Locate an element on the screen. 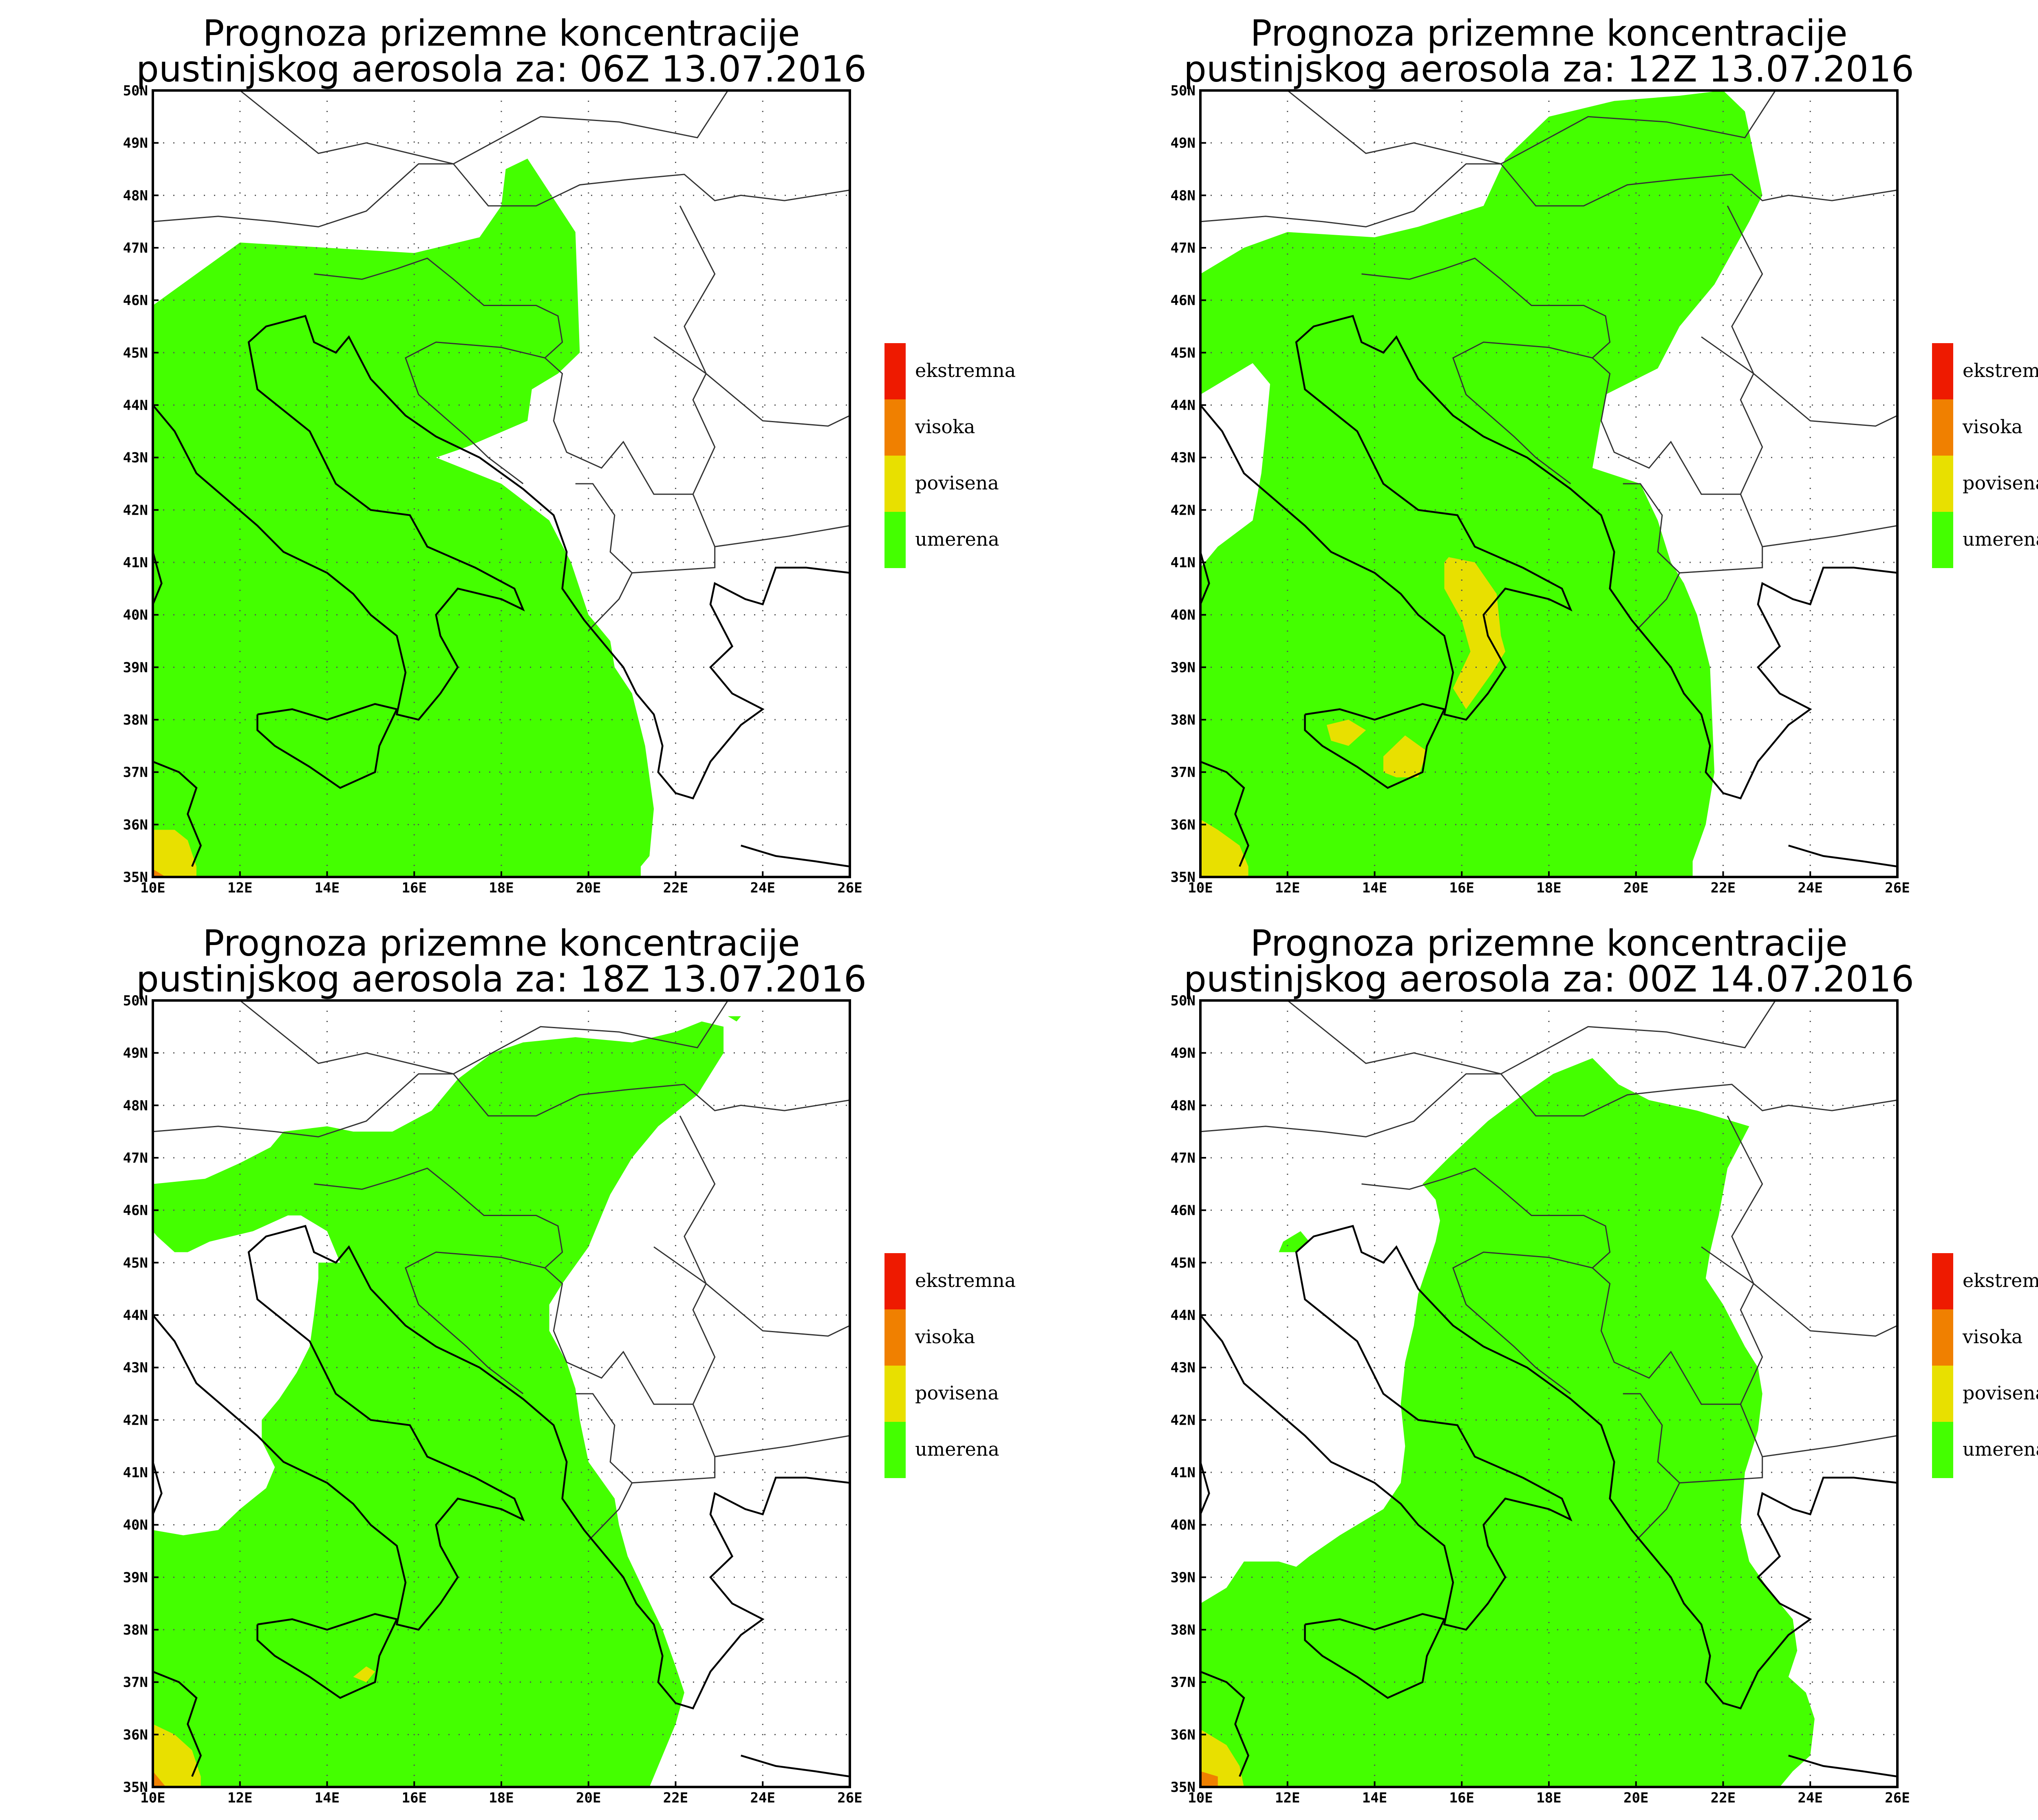  panel-title-line2: pustinjskog aerosola za: 18Z 13.07.2016 is located at coordinates (502, 979).